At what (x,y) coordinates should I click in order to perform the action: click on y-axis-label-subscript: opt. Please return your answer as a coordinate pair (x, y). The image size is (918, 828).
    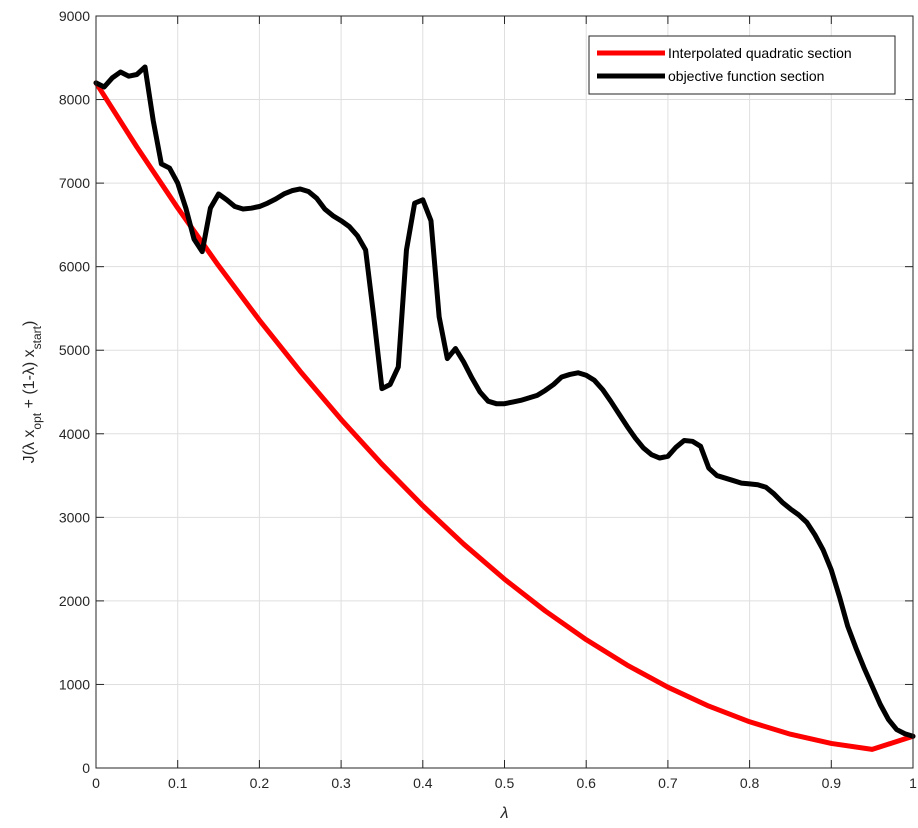
    Looking at the image, I should click on (37, 420).